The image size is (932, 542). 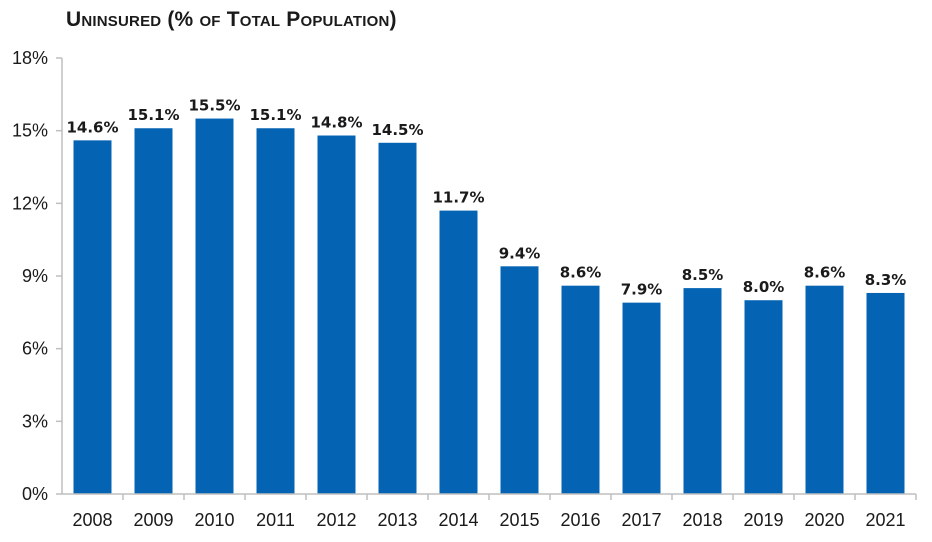 What do you see at coordinates (885, 520) in the screenshot?
I see `x-tick-label: 2021` at bounding box center [885, 520].